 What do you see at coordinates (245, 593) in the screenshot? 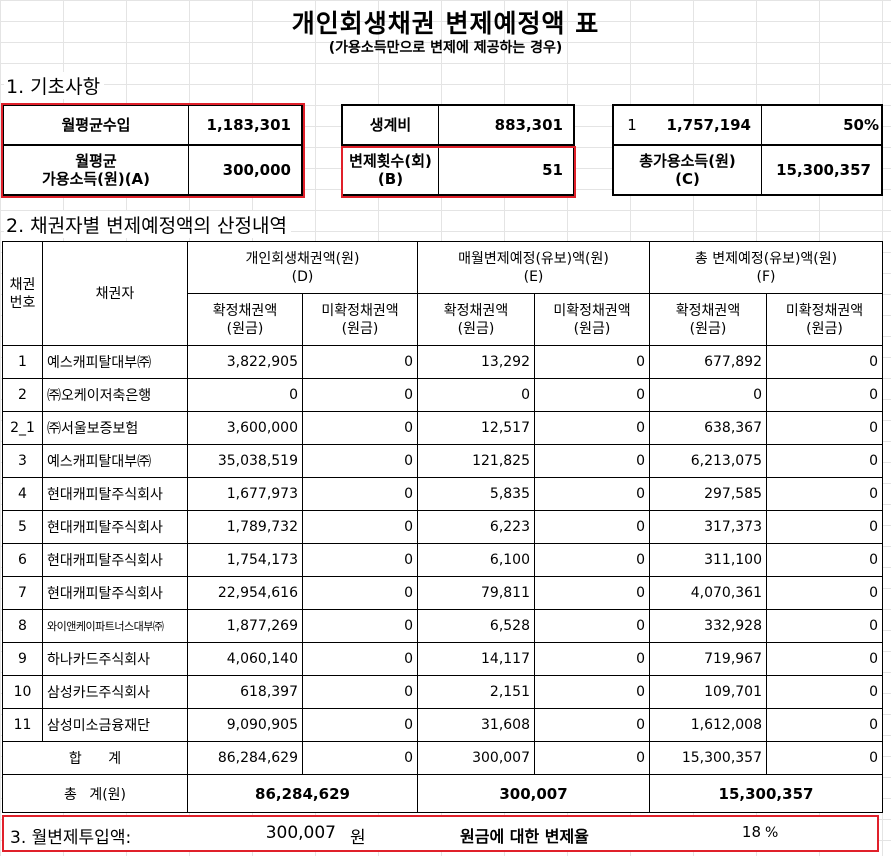
I see `d-confirmed: 22,954,616` at bounding box center [245, 593].